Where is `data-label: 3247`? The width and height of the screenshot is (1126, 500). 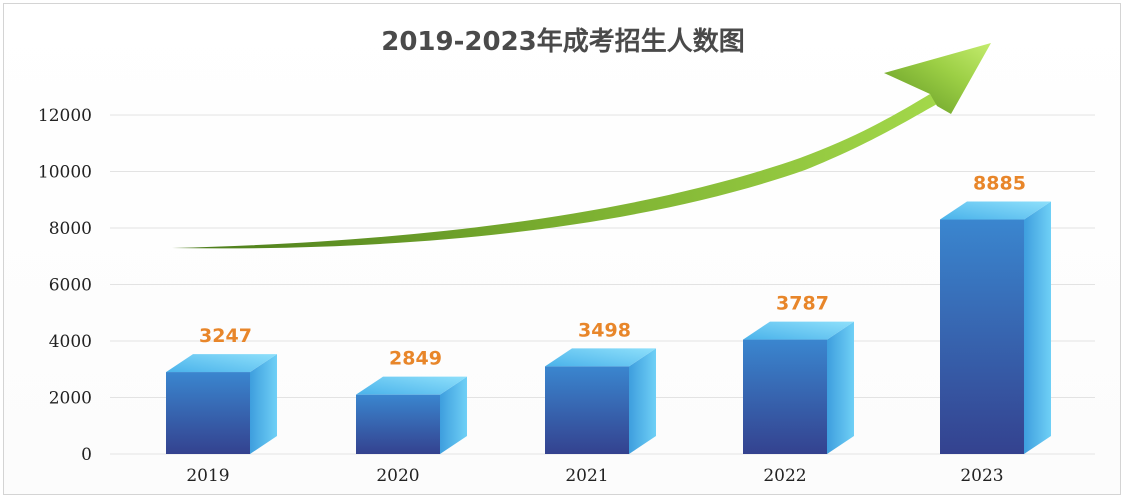 data-label: 3247 is located at coordinates (225, 336).